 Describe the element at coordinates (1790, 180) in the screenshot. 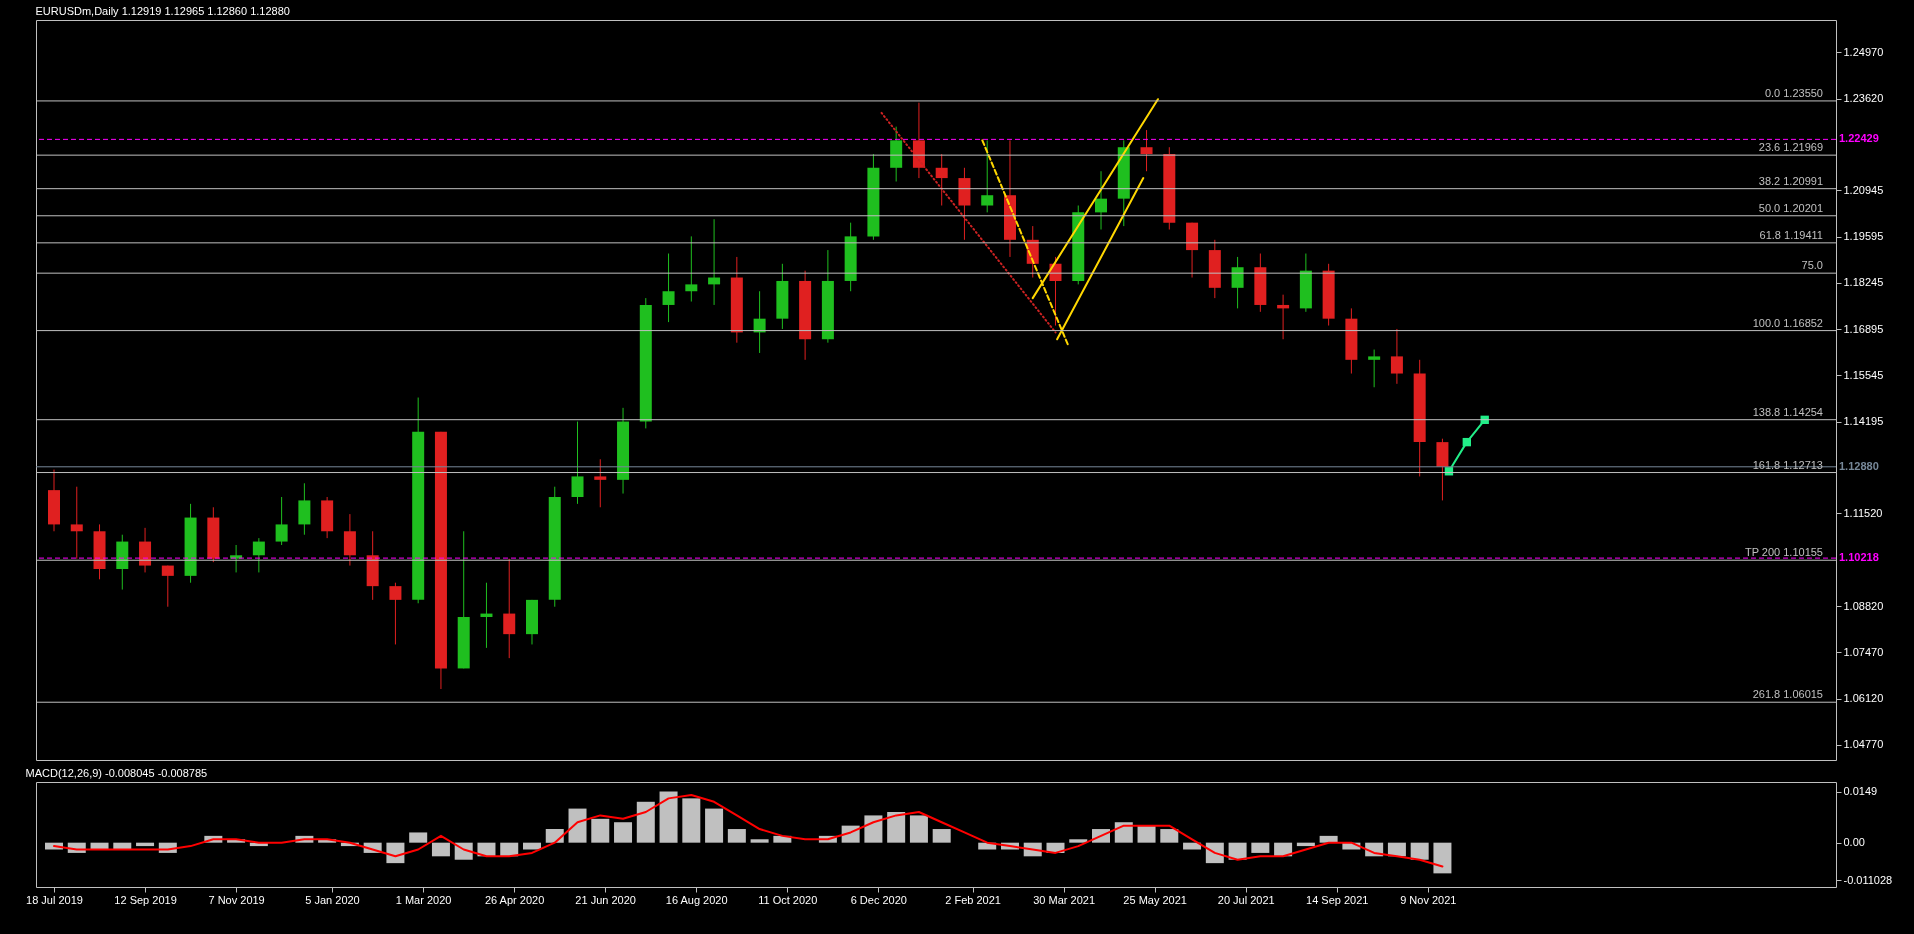

I see `ref-line-label: 38.2 1.20991` at that location.